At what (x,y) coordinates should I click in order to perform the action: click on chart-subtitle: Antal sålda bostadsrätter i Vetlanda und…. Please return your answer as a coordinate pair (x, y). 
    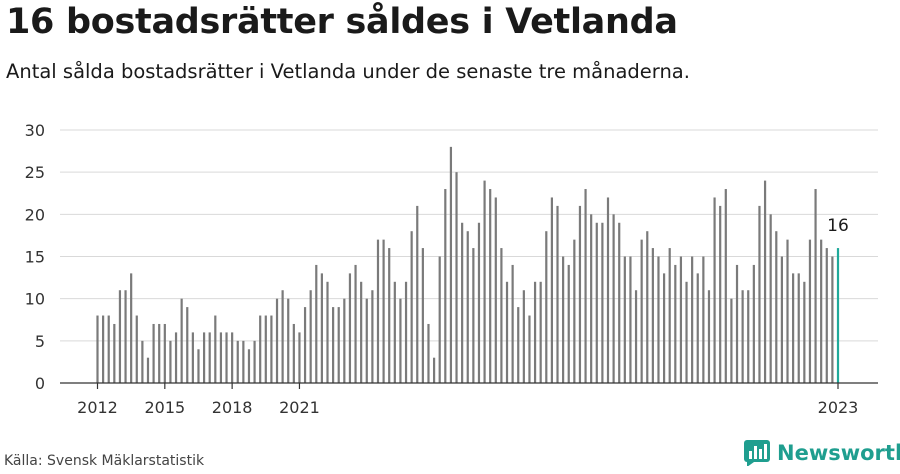
    Looking at the image, I should click on (348, 71).